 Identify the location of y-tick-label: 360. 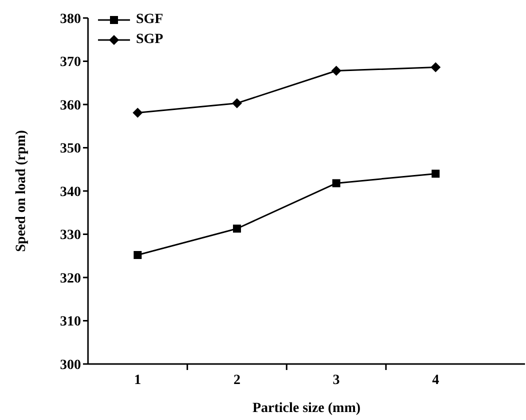
(70, 106).